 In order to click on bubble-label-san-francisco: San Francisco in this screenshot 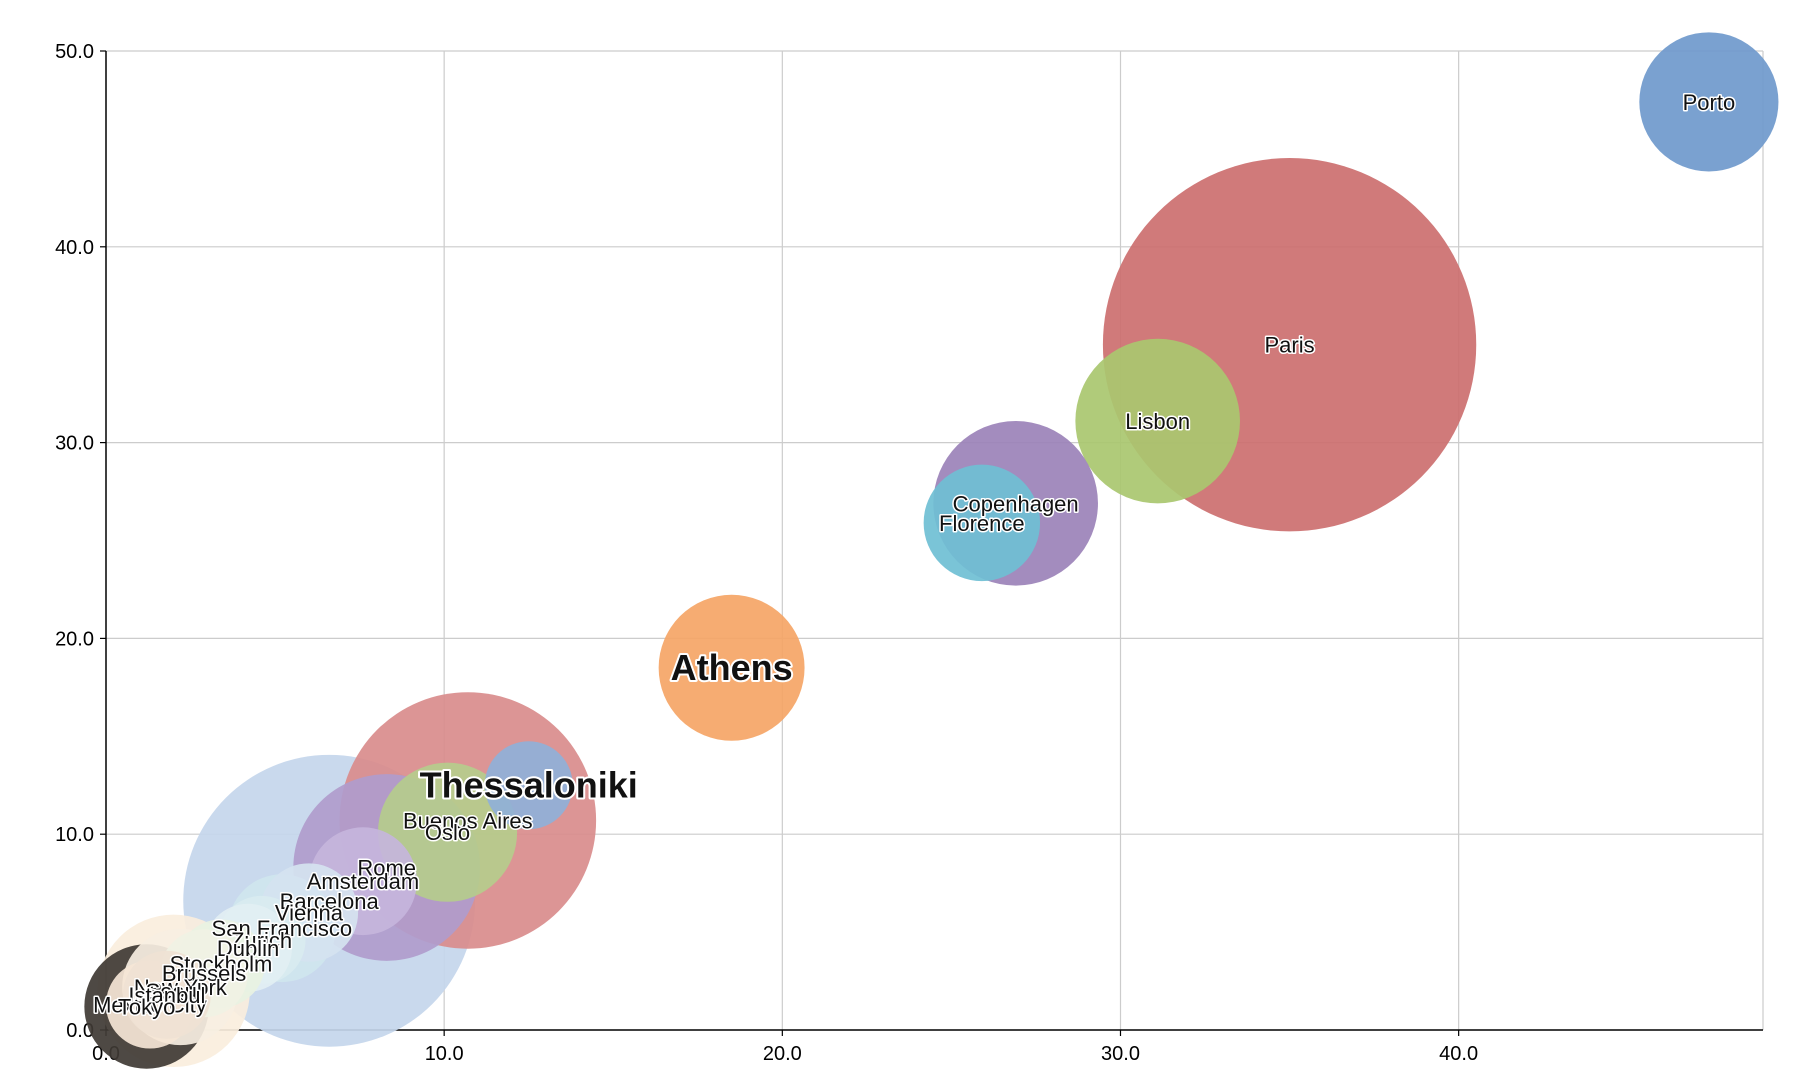, I will do `click(282, 928)`.